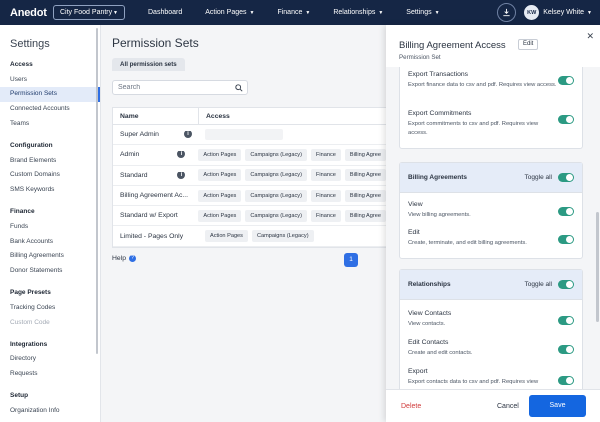 The height and width of the screenshot is (422, 600). I want to click on table-footer: Help ? 1, so click(247, 260).